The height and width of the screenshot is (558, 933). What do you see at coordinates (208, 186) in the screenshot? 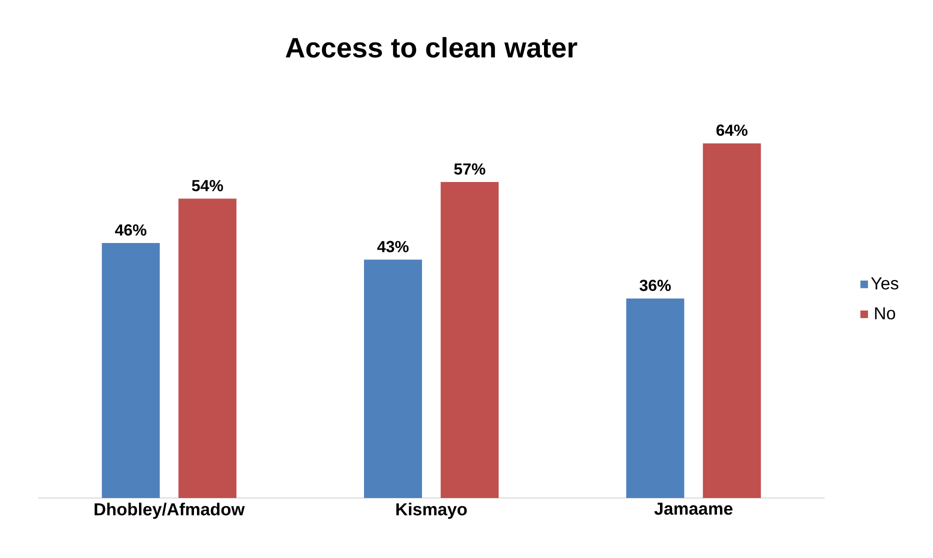
I see `data-label: 54%` at bounding box center [208, 186].